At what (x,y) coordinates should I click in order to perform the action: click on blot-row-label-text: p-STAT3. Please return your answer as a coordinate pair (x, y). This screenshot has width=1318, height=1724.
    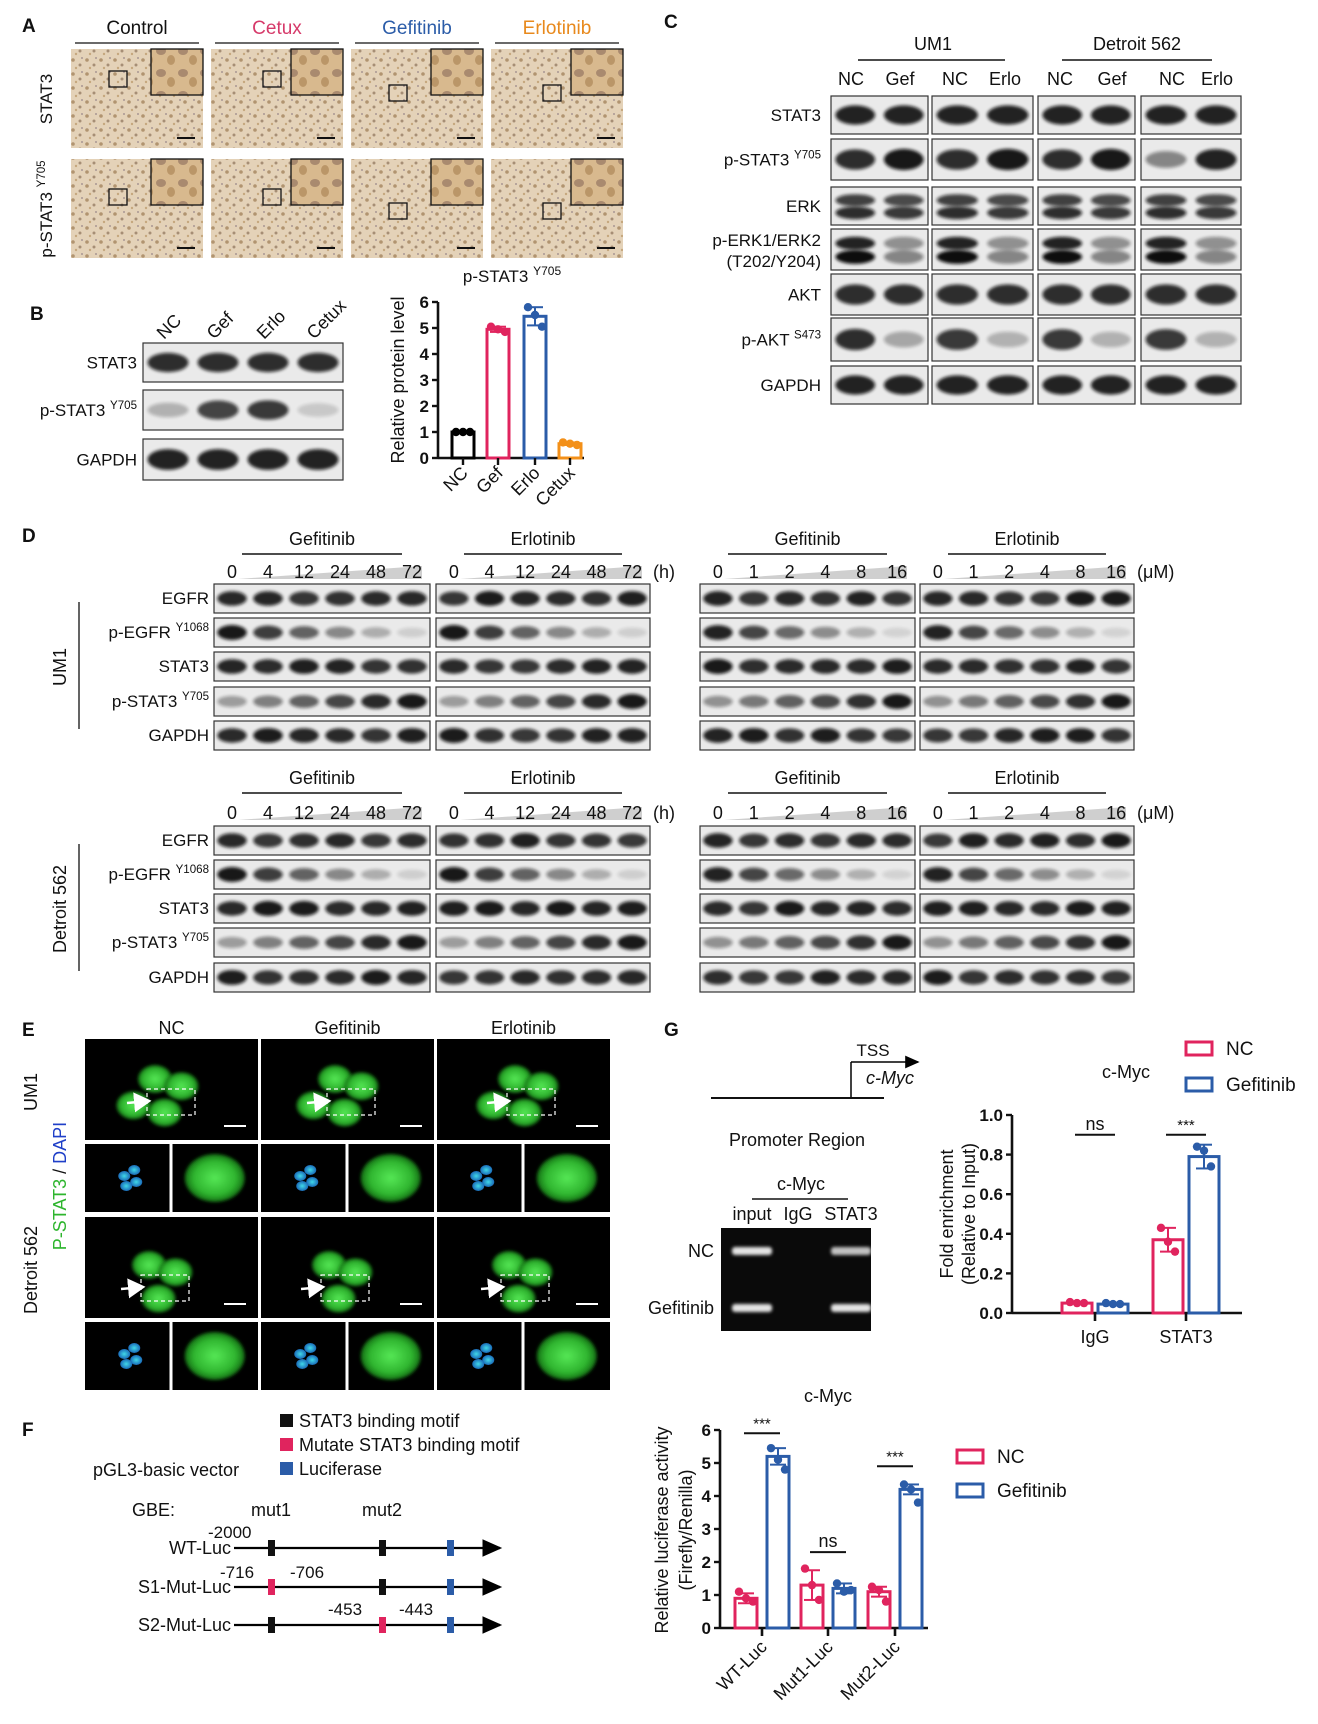
    Looking at the image, I should click on (75, 410).